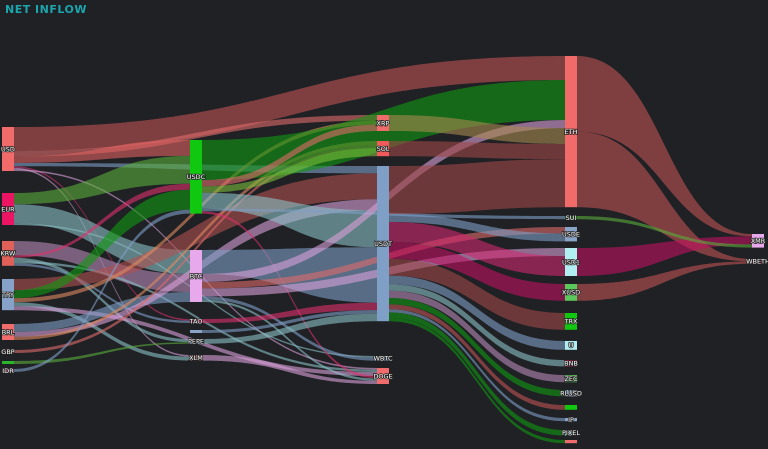  Describe the element at coordinates (102, 180) in the screenshot. I see `link-eur-usdc` at that location.